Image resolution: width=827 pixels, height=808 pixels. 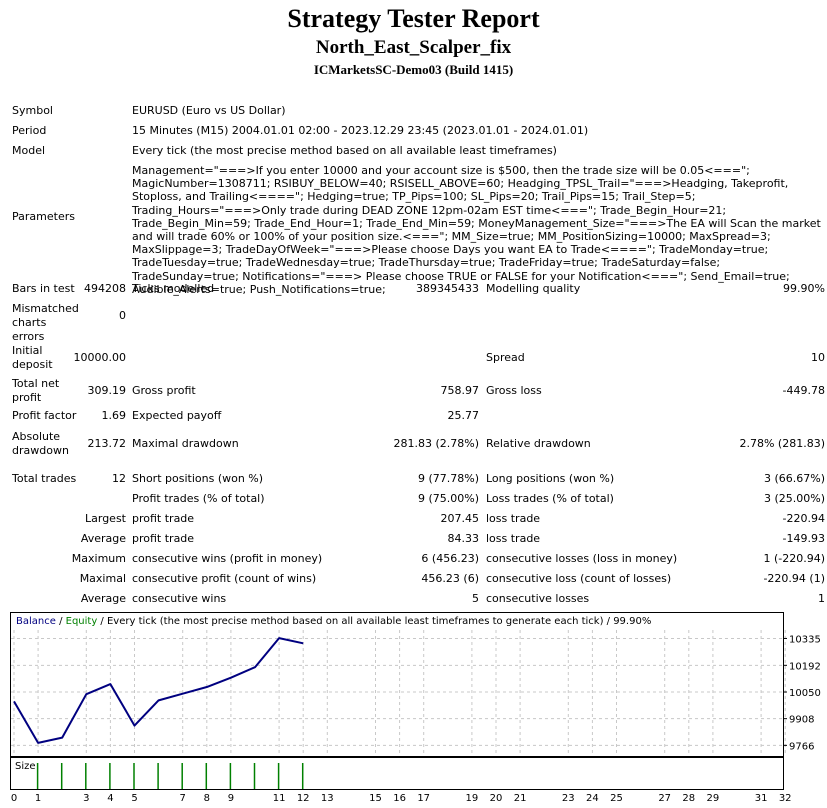 What do you see at coordinates (794, 578) in the screenshot?
I see `maximal-consecutive-loss-value: -220.94 (1)` at bounding box center [794, 578].